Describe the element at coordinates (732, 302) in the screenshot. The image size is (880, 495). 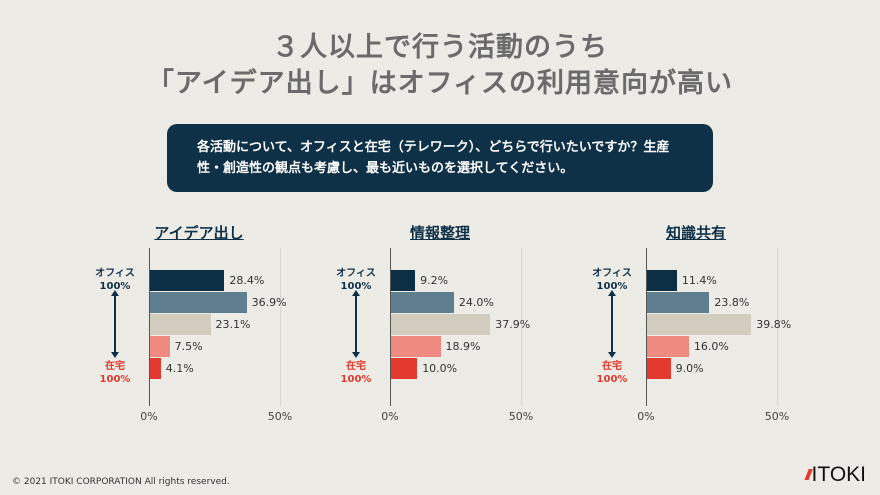
I see `data-label: 23.8%` at that location.